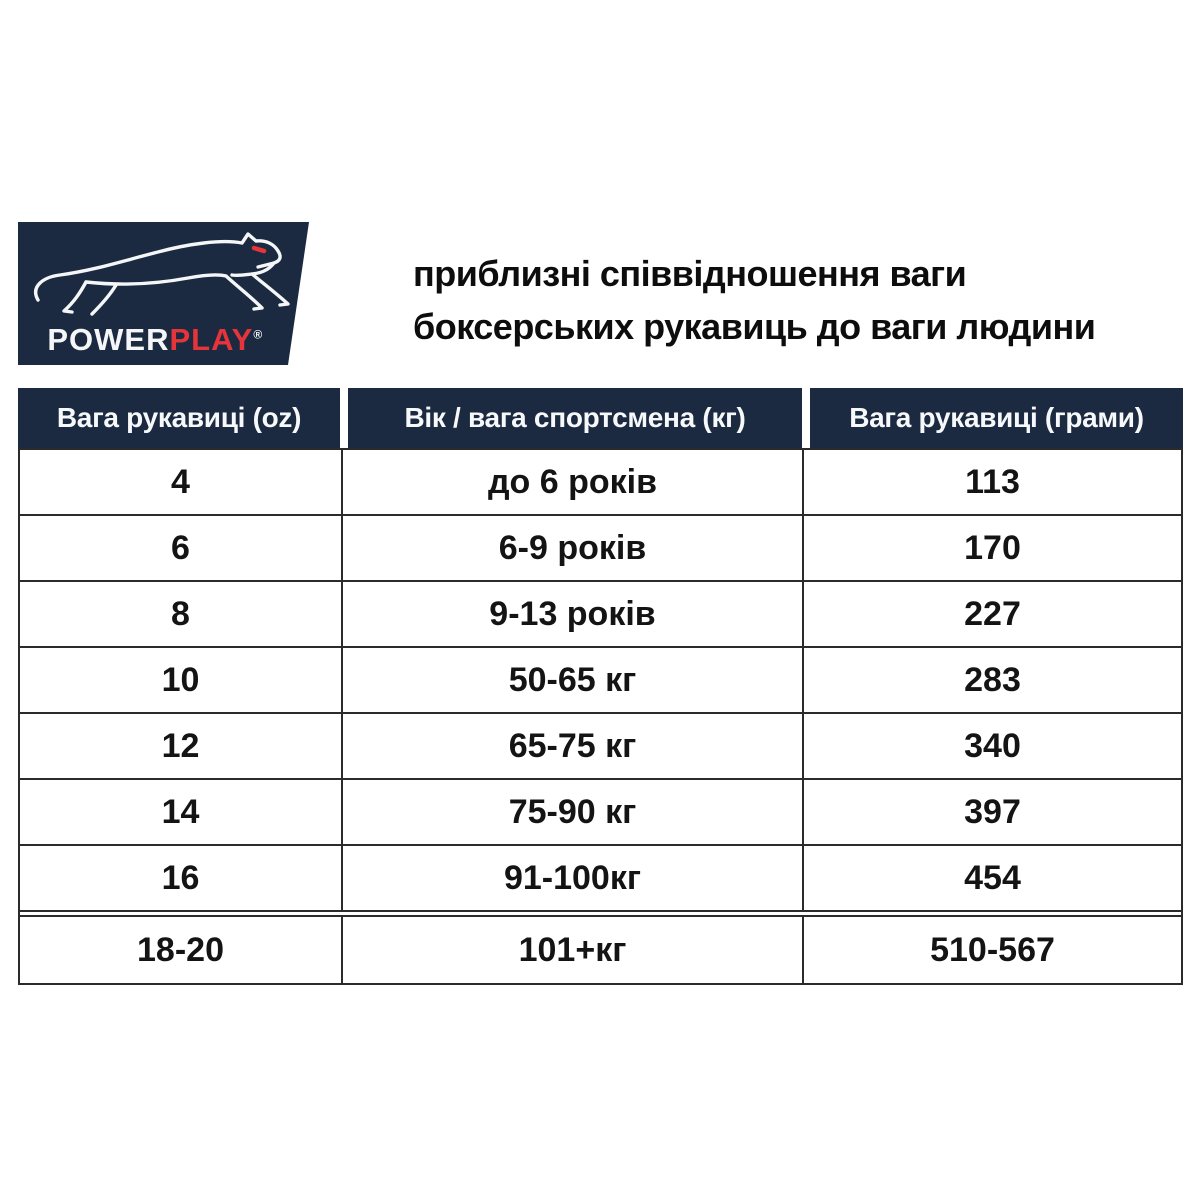 The width and height of the screenshot is (1200, 1200). Describe the element at coordinates (754, 326) in the screenshot. I see `title-line-2: боксерських рукавиць до ваги людини` at that location.